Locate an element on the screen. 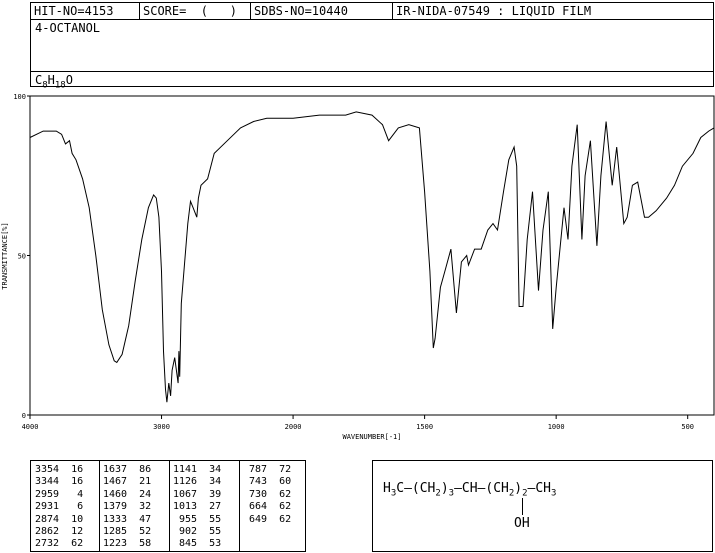  peak-row: 1467 21 is located at coordinates (127, 482).